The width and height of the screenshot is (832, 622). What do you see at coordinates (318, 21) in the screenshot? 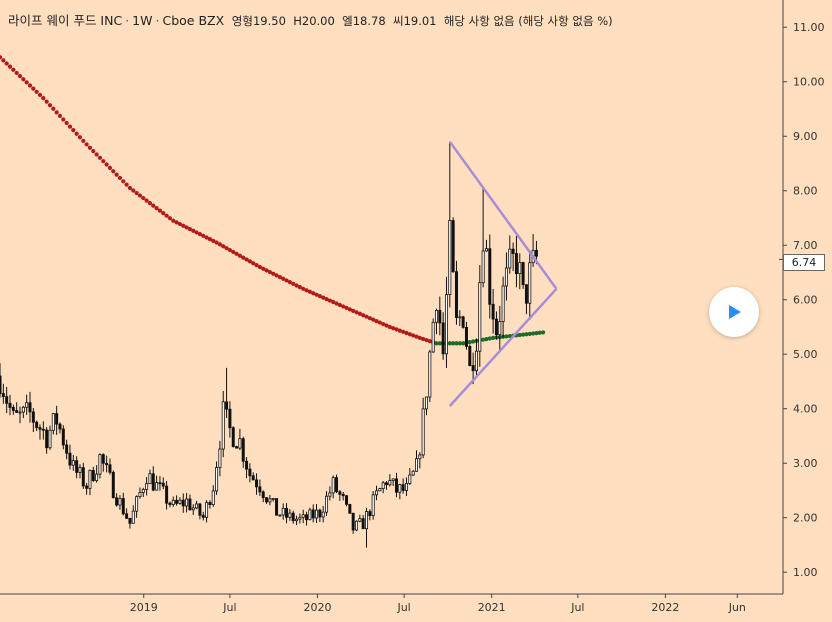
I see `high-value: 20.00` at bounding box center [318, 21].